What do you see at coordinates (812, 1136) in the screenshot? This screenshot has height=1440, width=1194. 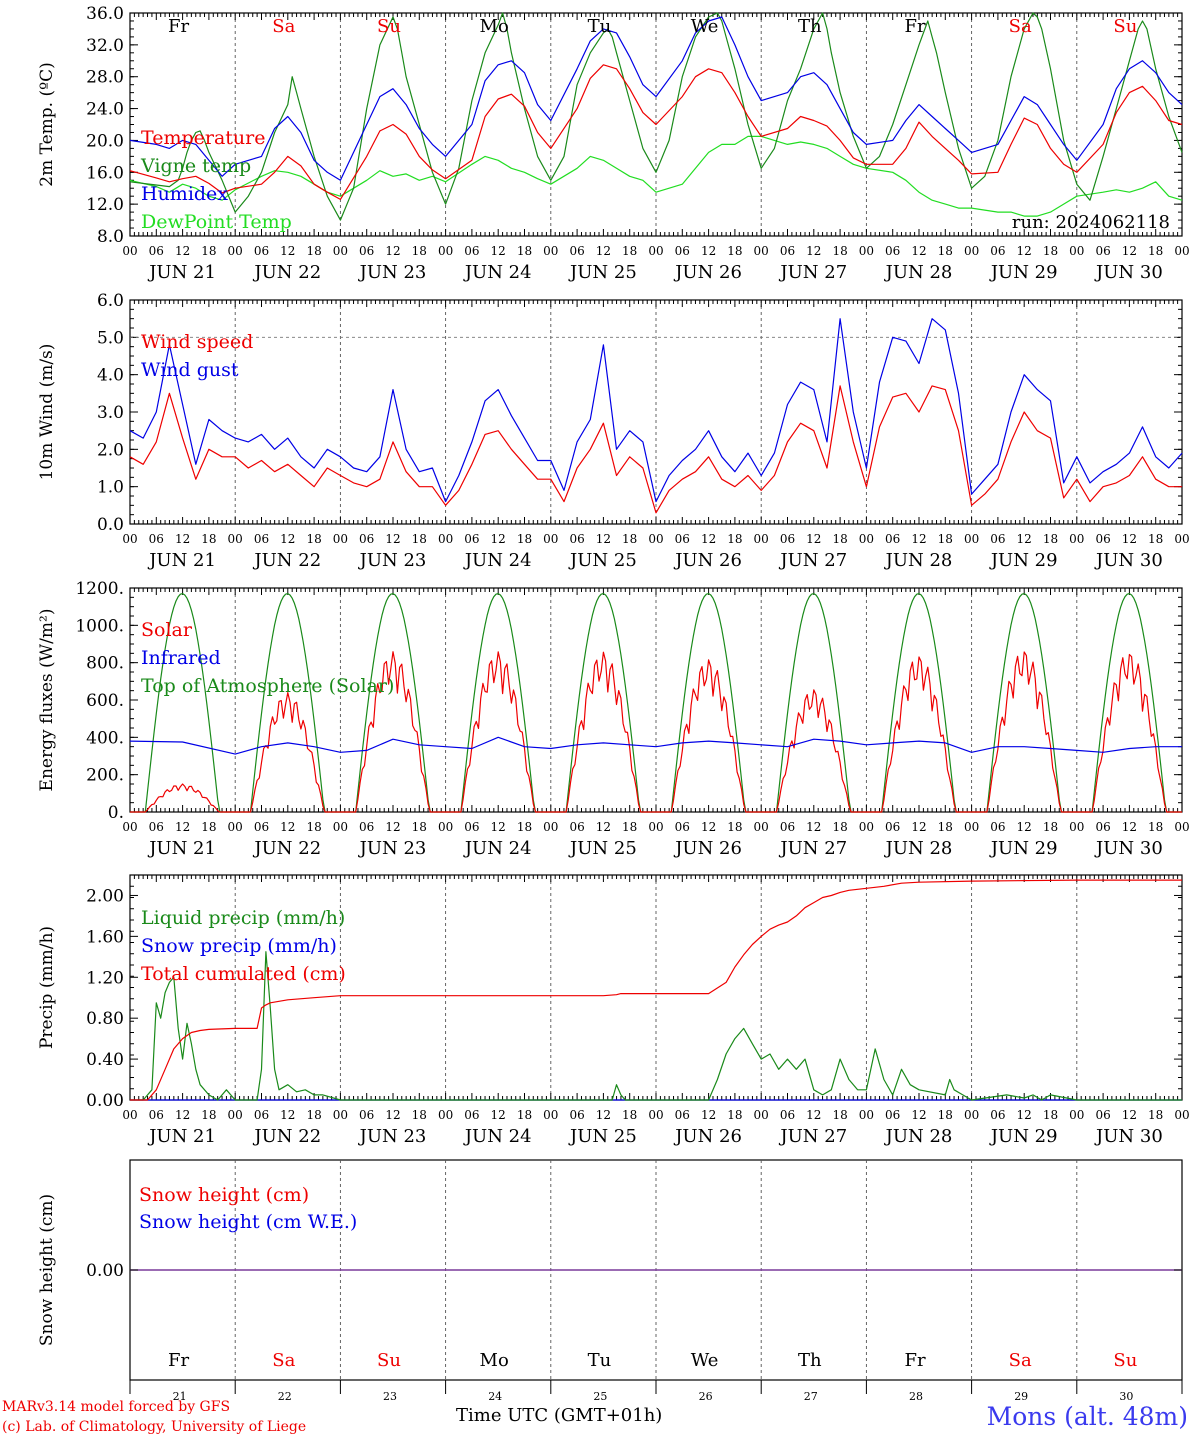 I see `date-label: JUN 27` at bounding box center [812, 1136].